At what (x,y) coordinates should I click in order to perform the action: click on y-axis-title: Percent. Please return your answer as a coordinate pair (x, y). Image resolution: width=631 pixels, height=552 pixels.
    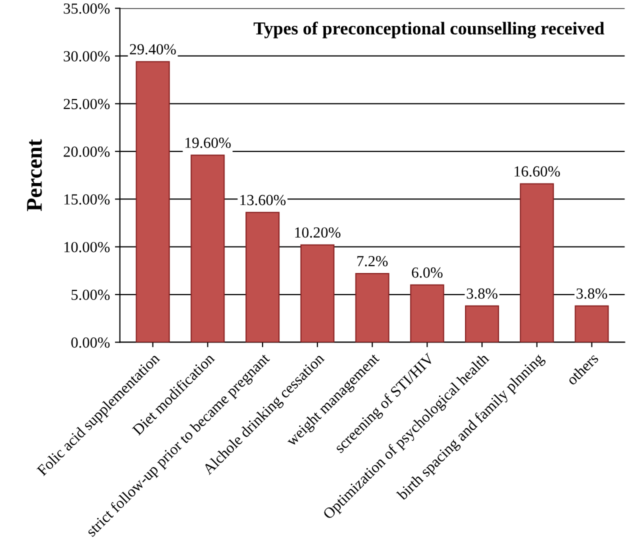
    Looking at the image, I should click on (34, 175).